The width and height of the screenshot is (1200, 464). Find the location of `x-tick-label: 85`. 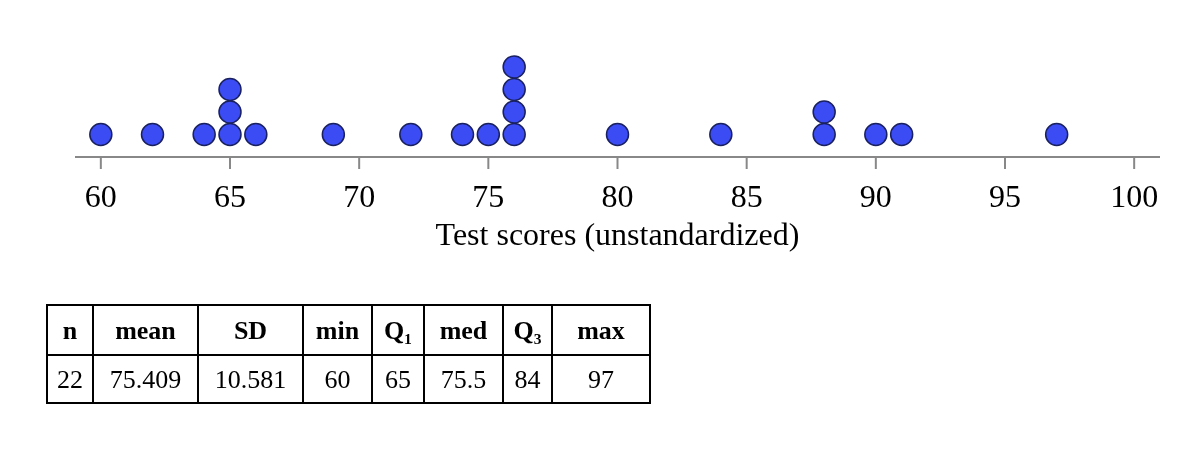

x-tick-label: 85 is located at coordinates (746, 196).